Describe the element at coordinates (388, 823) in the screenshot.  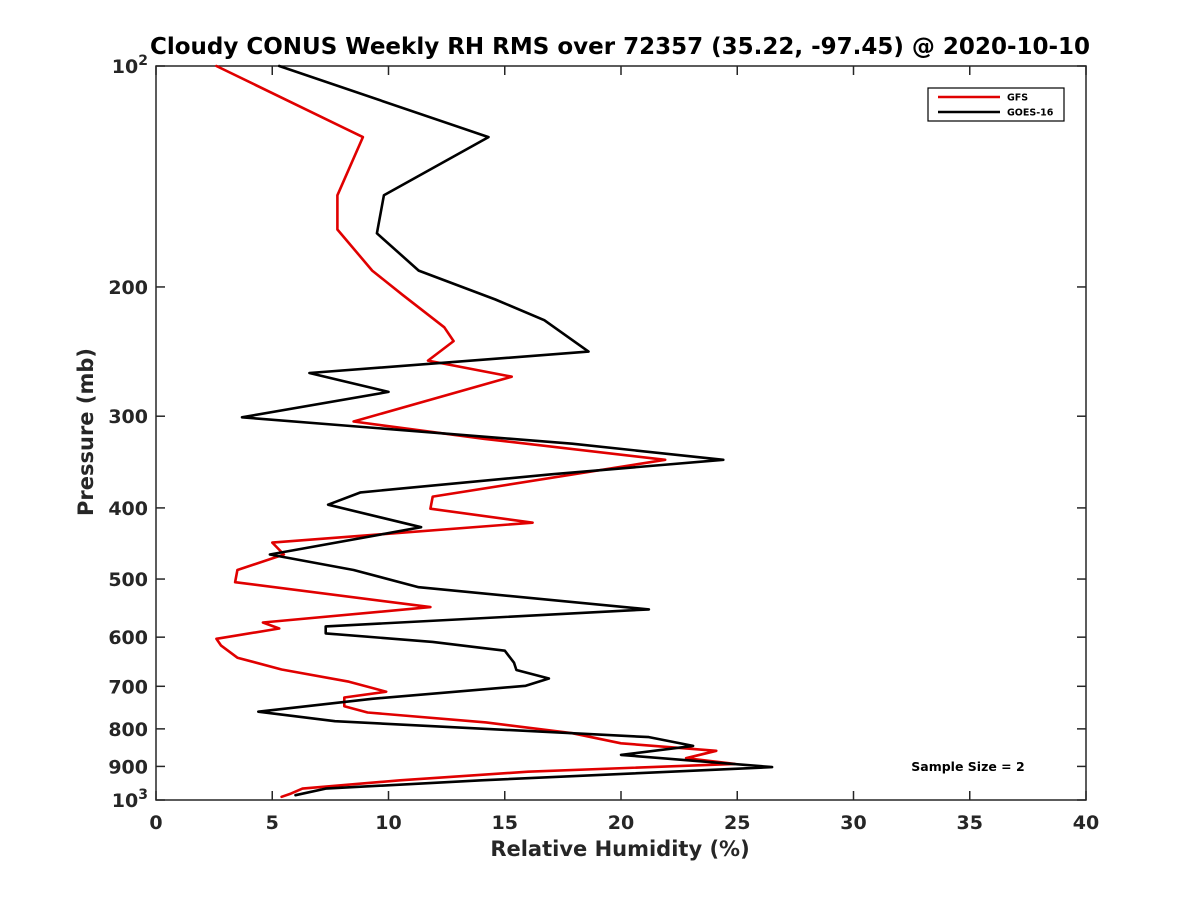
I see `x-tick-label: 10` at that location.